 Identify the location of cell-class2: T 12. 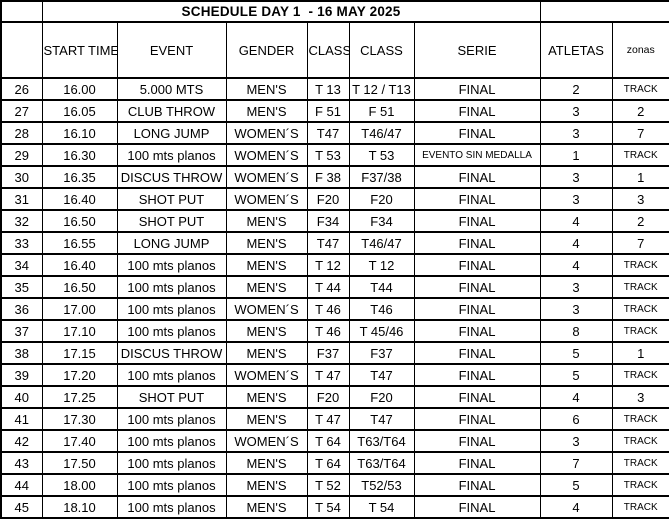
(381, 265).